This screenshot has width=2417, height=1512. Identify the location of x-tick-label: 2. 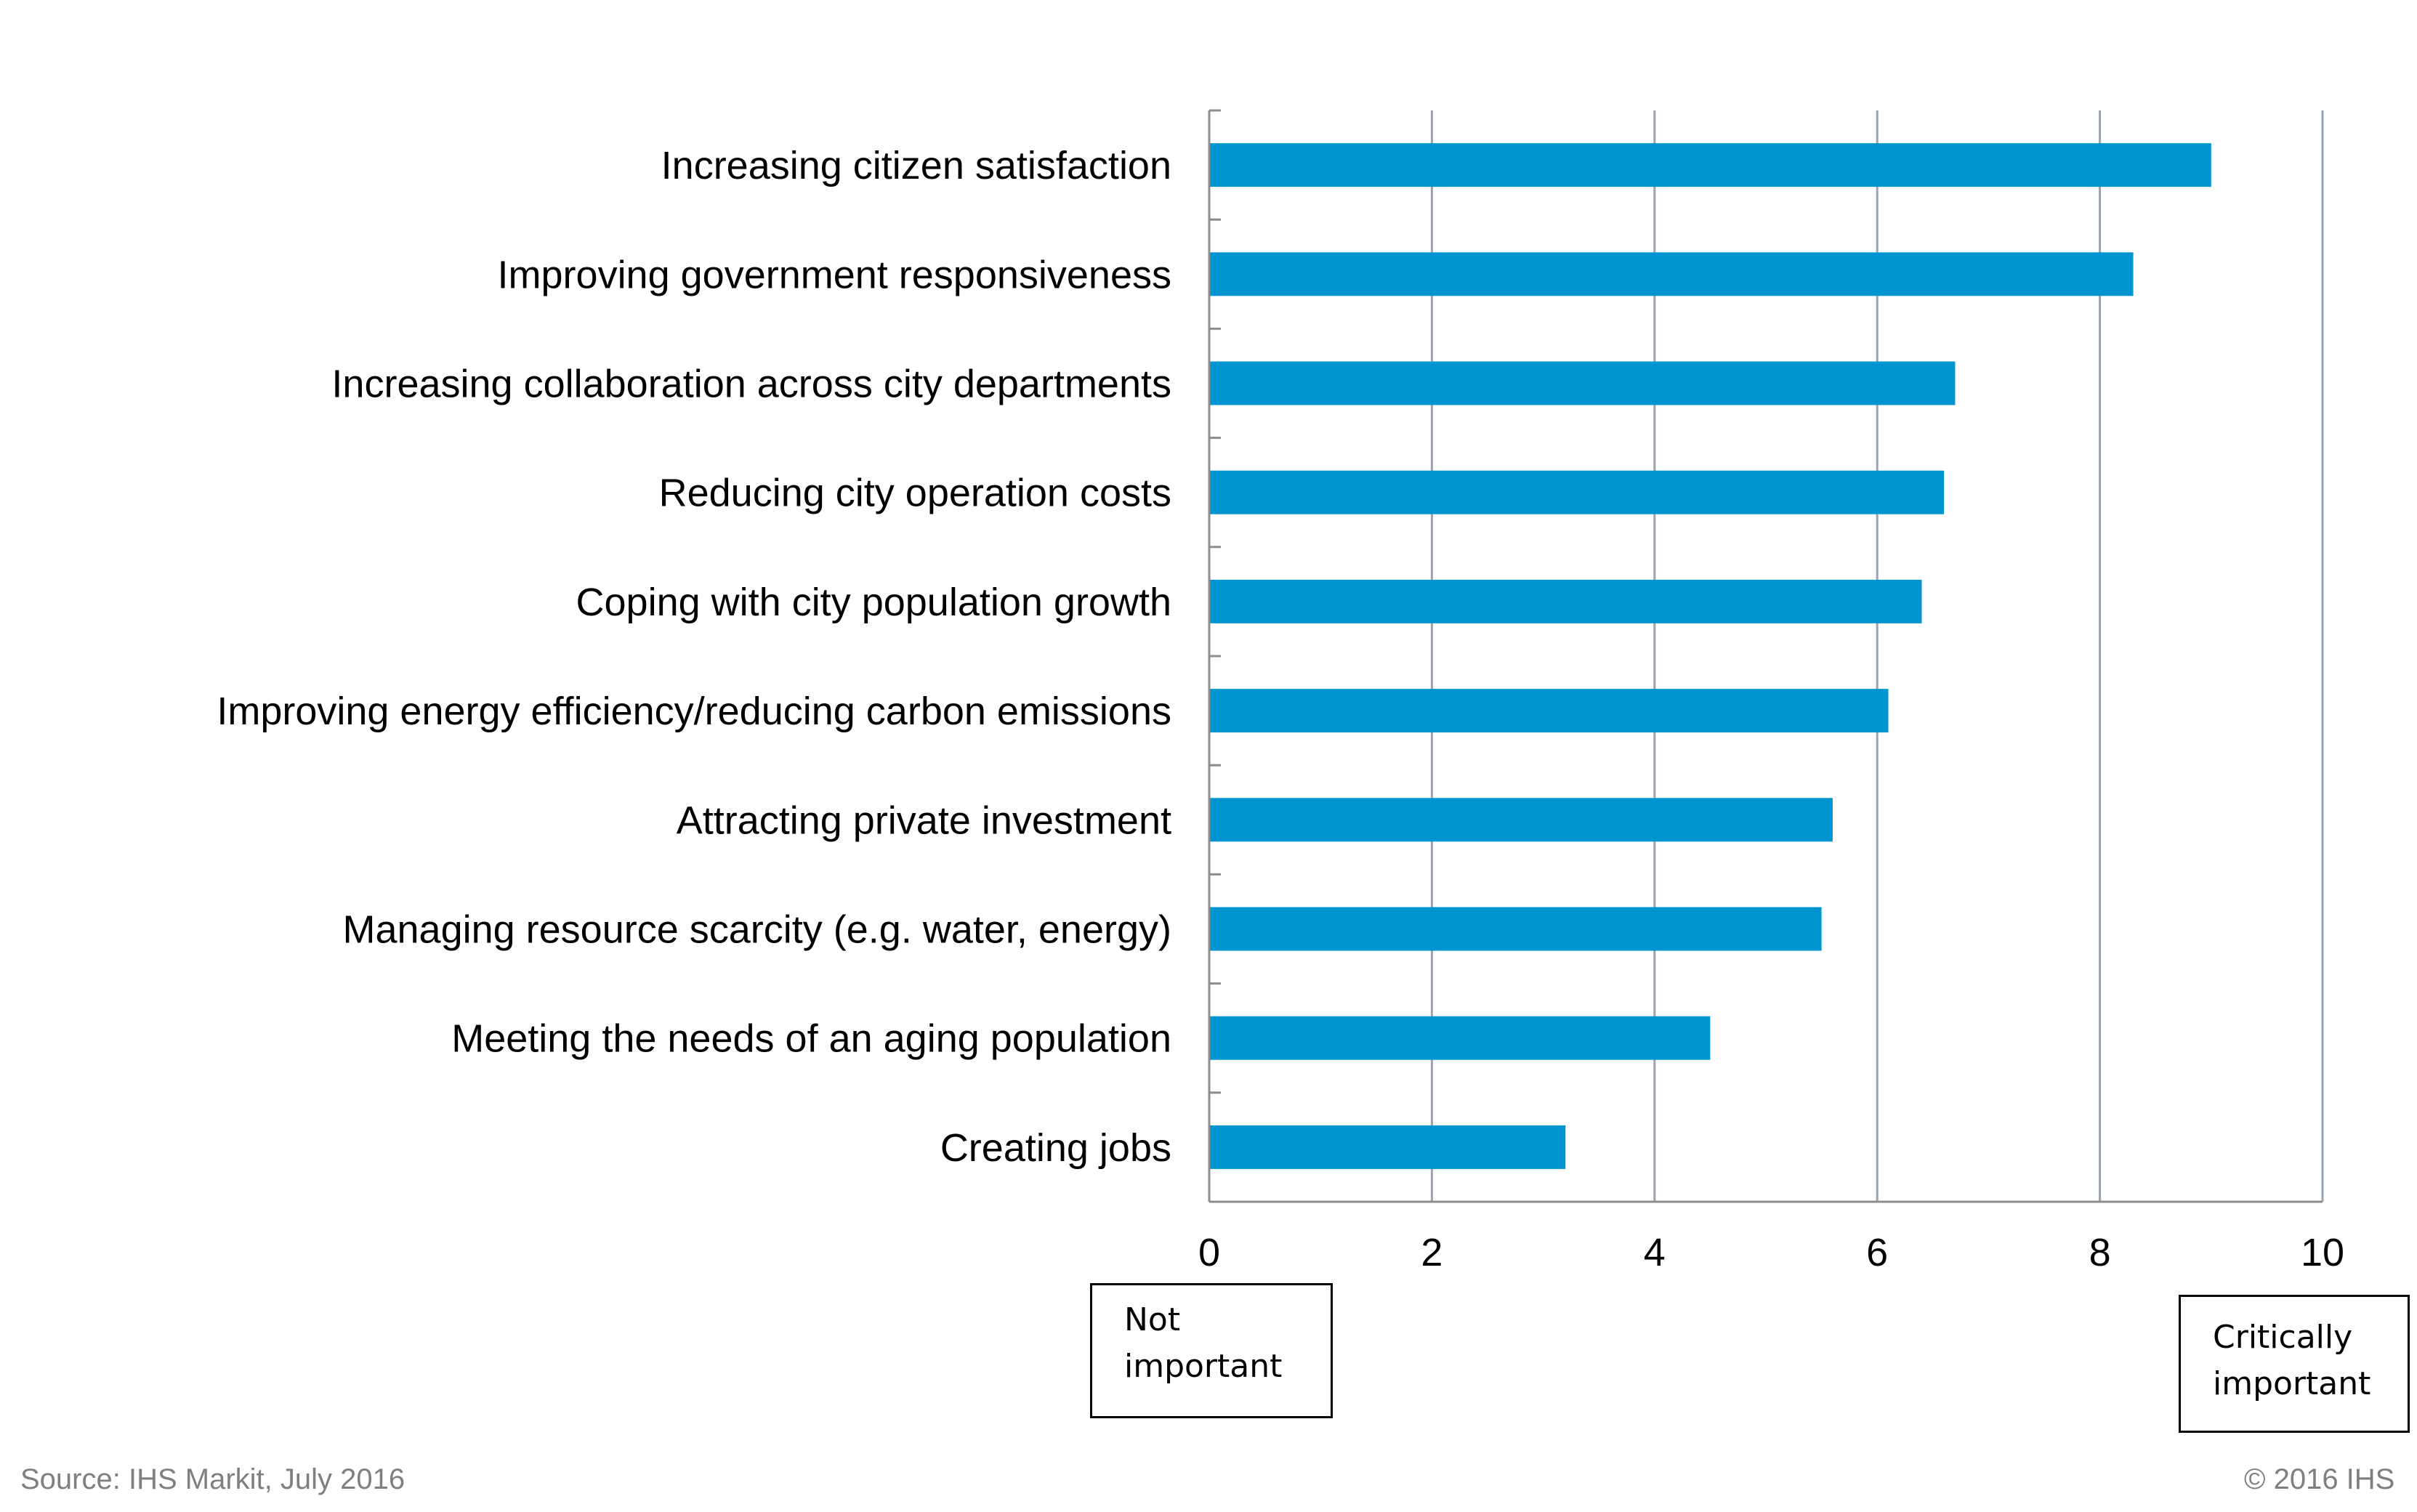
(1431, 1252).